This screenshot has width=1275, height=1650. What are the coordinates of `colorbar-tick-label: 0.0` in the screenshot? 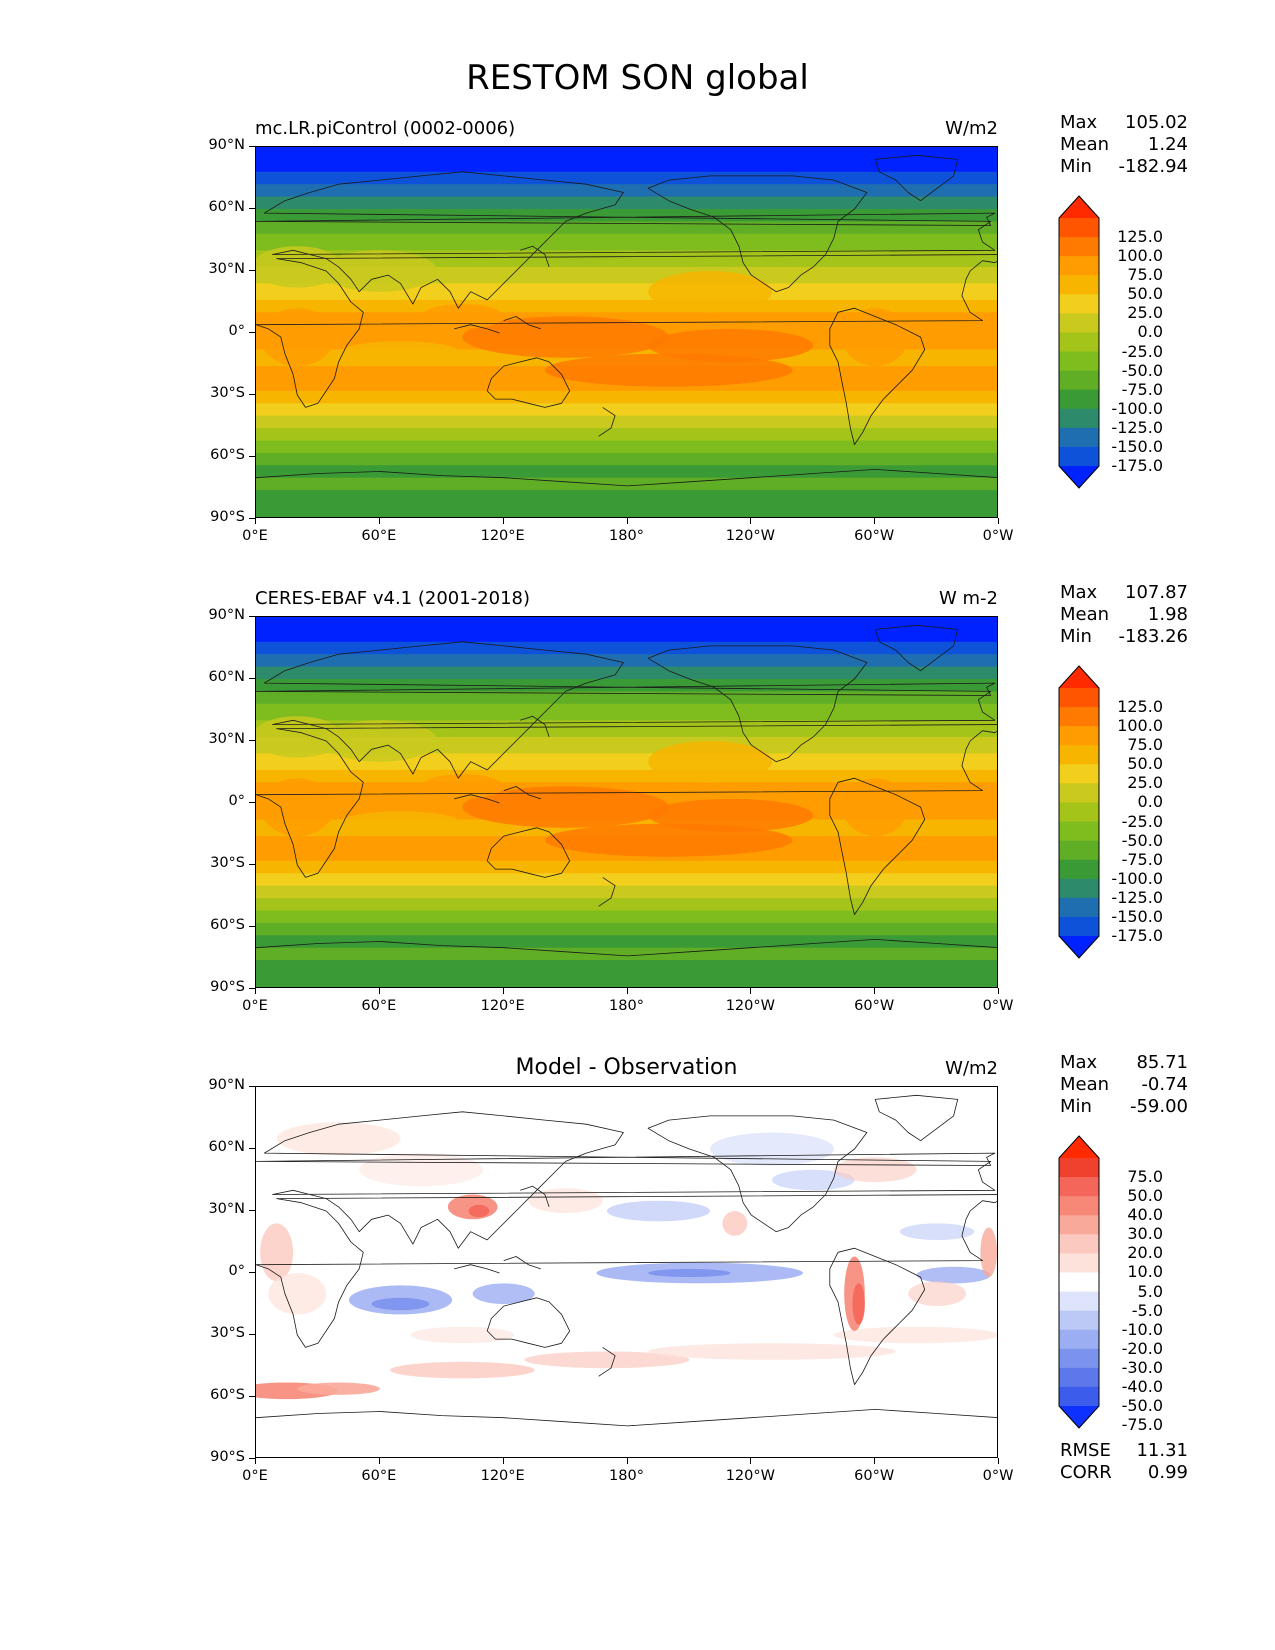 It's located at (1150, 802).